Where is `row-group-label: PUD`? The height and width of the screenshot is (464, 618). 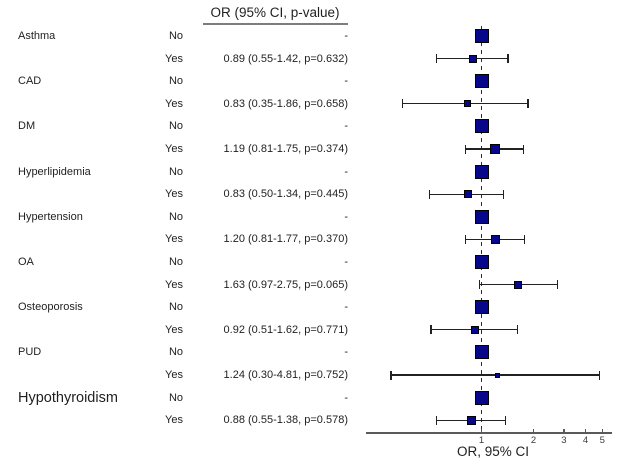 row-group-label: PUD is located at coordinates (30, 352).